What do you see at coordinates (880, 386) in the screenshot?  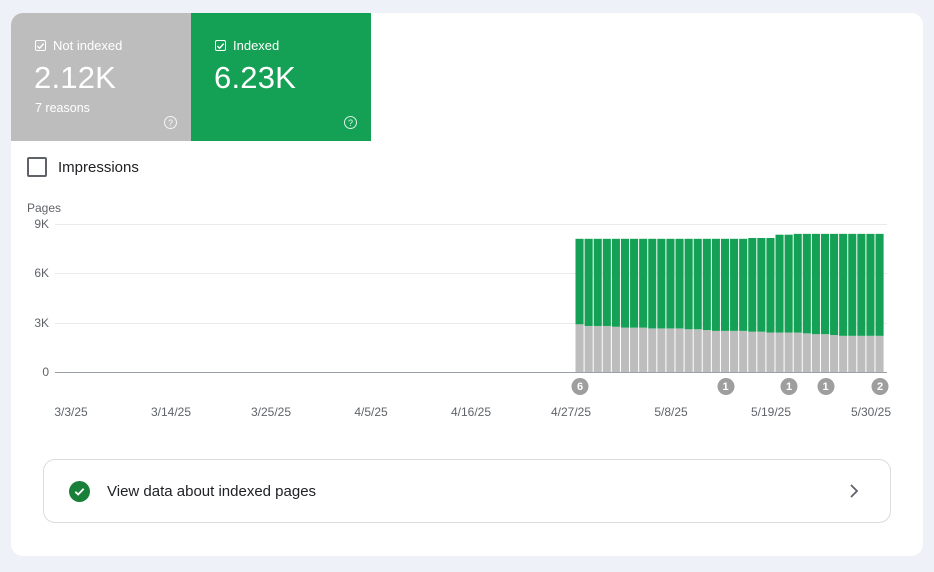 I see `annotation-marker: 2` at bounding box center [880, 386].